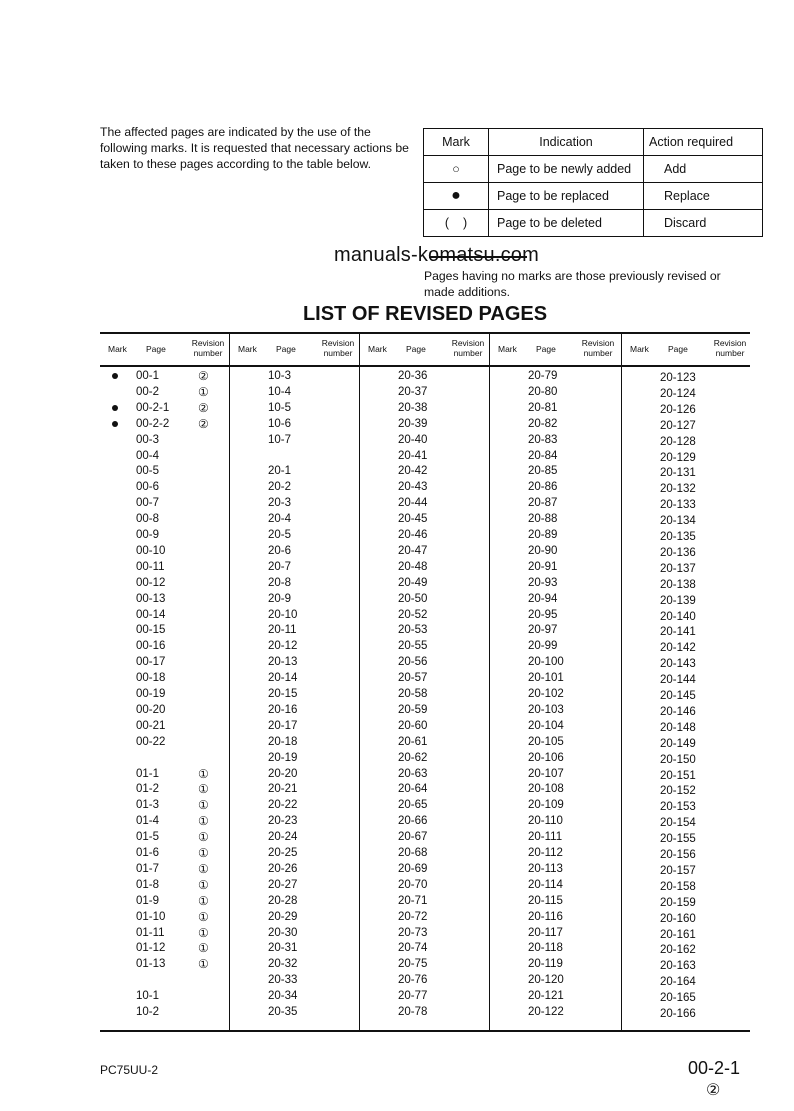  Describe the element at coordinates (545, 837) in the screenshot. I see `page-entry: 20-111` at that location.